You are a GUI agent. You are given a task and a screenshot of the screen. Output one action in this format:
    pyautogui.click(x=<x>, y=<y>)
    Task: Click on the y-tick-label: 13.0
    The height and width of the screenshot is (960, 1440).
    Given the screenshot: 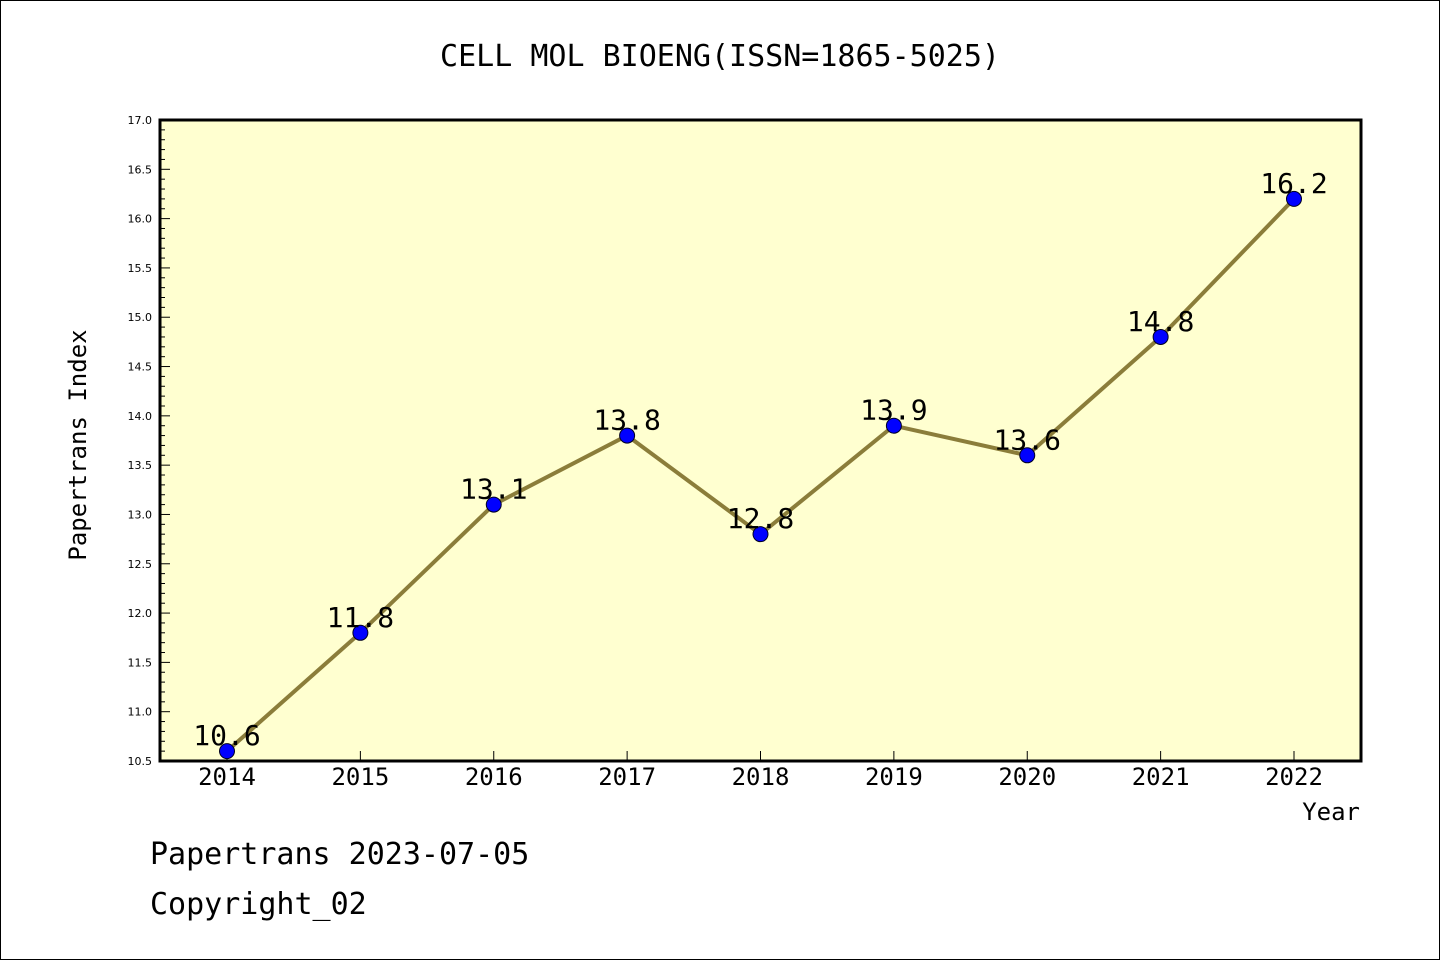 What is the action you would take?
    pyautogui.click(x=140, y=514)
    